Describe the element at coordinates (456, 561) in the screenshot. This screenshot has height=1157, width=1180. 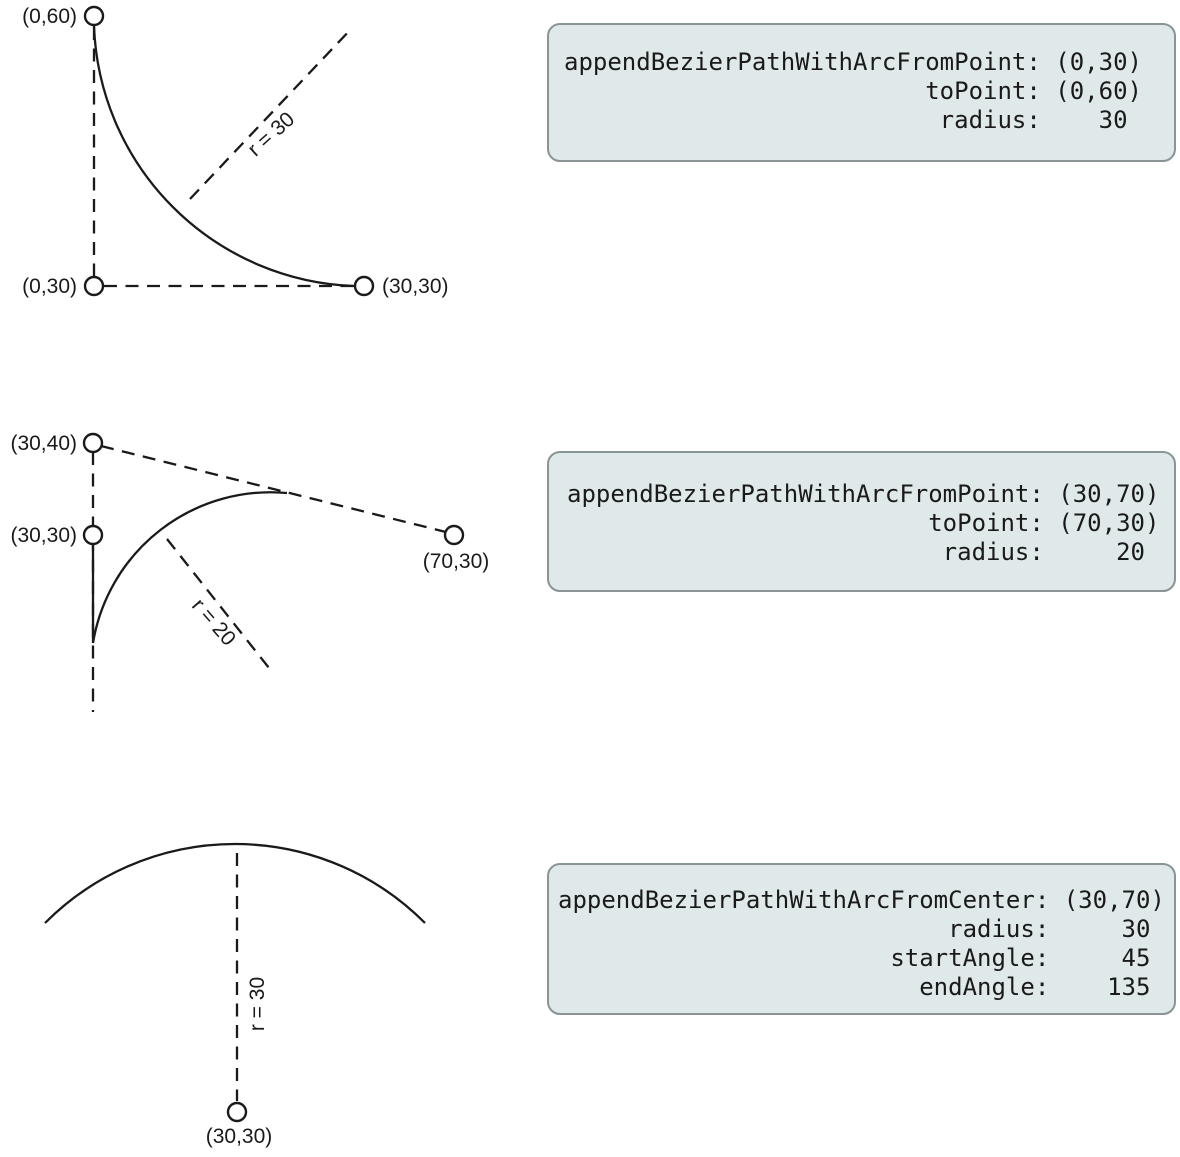
I see `point-label: (70,30)` at that location.